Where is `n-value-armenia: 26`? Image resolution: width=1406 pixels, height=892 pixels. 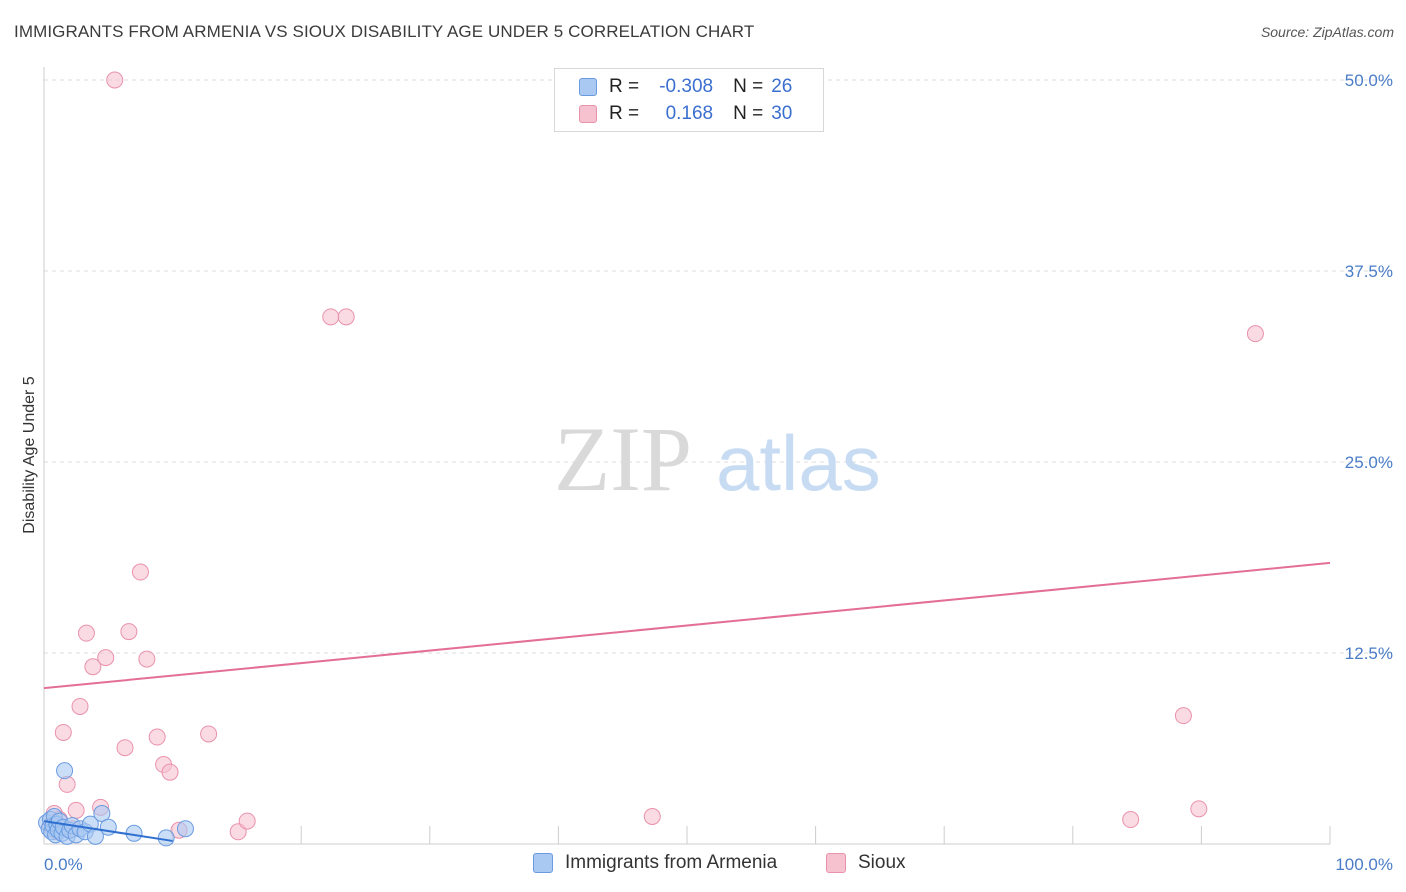 n-value-armenia: 26 is located at coordinates (782, 86).